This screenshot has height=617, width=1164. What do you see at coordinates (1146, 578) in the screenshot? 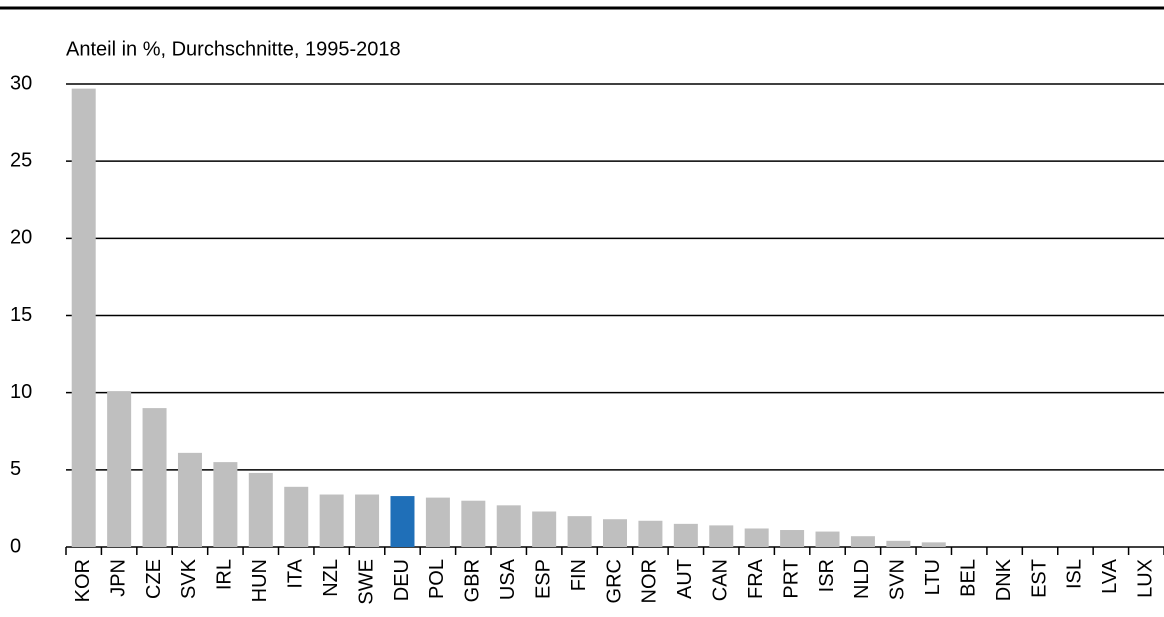
I see `x-tick-label: LUX` at bounding box center [1146, 578].